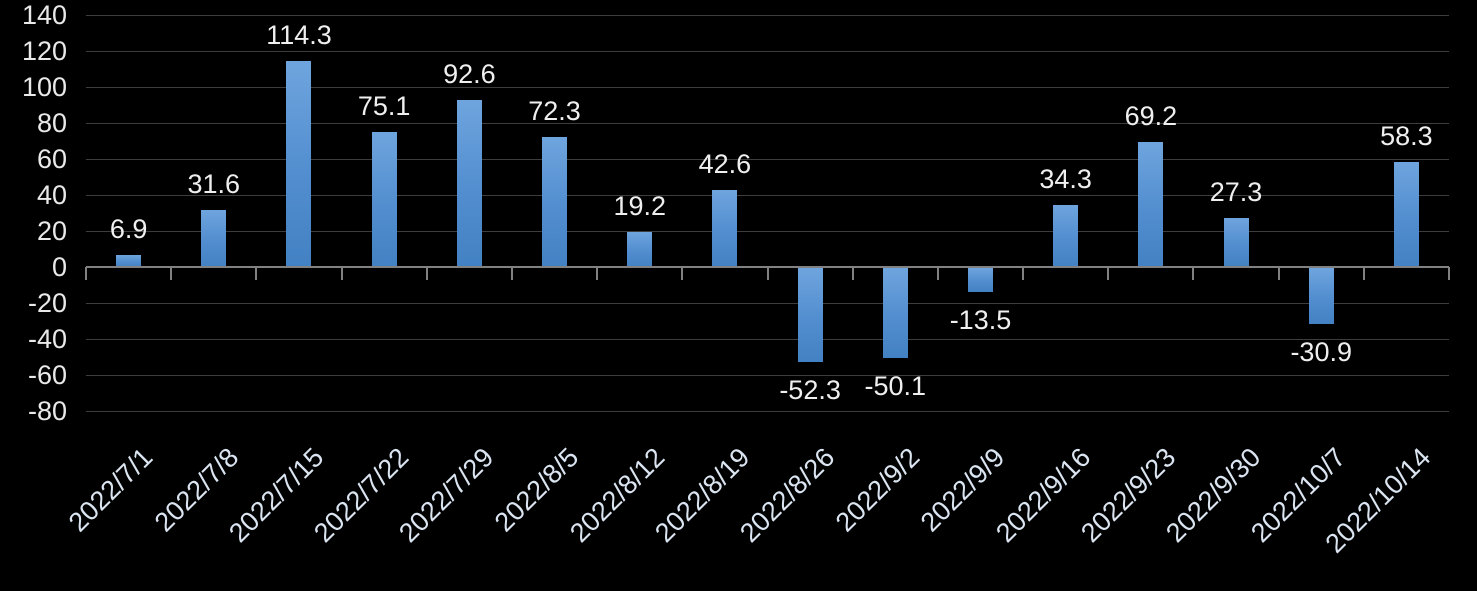  I want to click on bar-value-label: 6.9, so click(128, 228).